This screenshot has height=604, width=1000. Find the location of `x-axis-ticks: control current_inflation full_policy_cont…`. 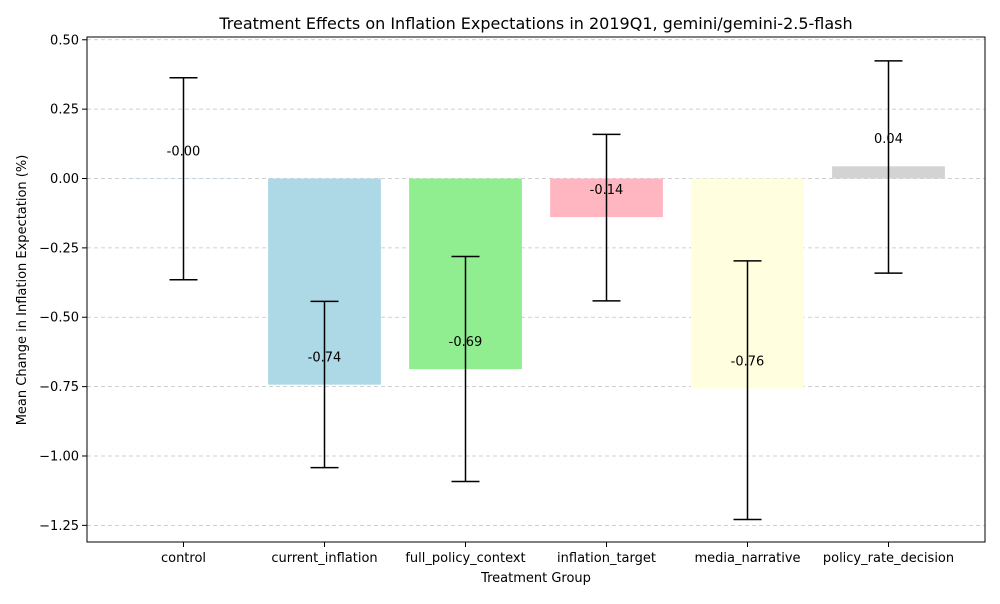

x-axis-ticks: control current_inflation full_policy_cont… is located at coordinates (557, 554).